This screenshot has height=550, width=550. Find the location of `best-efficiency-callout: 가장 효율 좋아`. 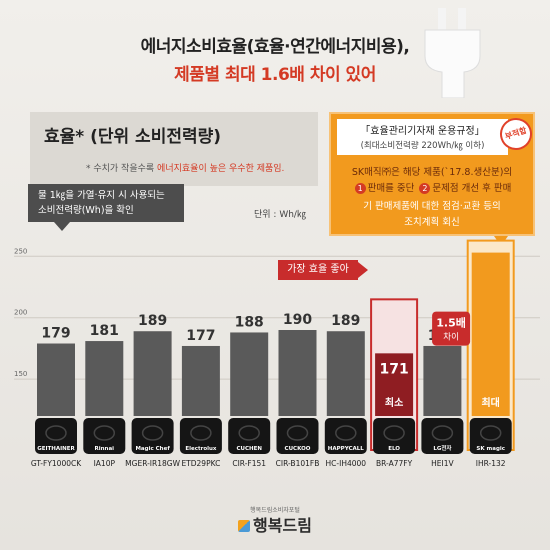

best-efficiency-callout: 가장 효율 좋아 is located at coordinates (318, 270).